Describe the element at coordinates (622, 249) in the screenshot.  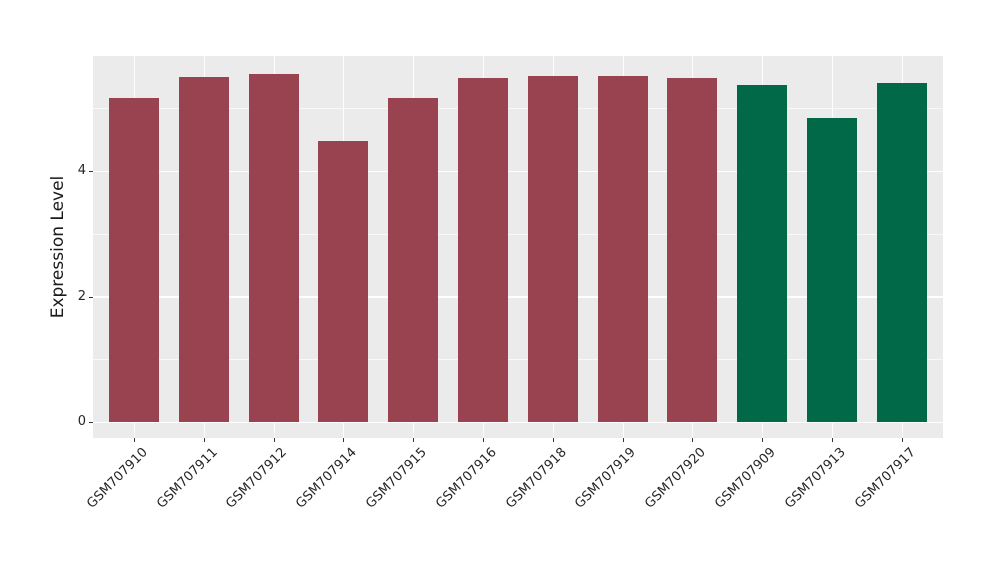
I see `bar-GSM707919` at that location.